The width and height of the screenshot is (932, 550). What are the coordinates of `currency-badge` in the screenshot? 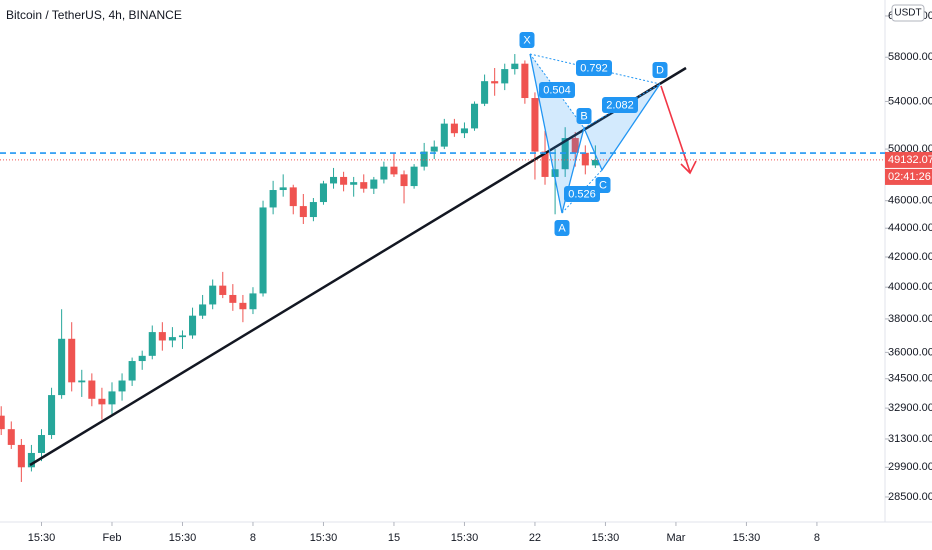 It's located at (908, 13).